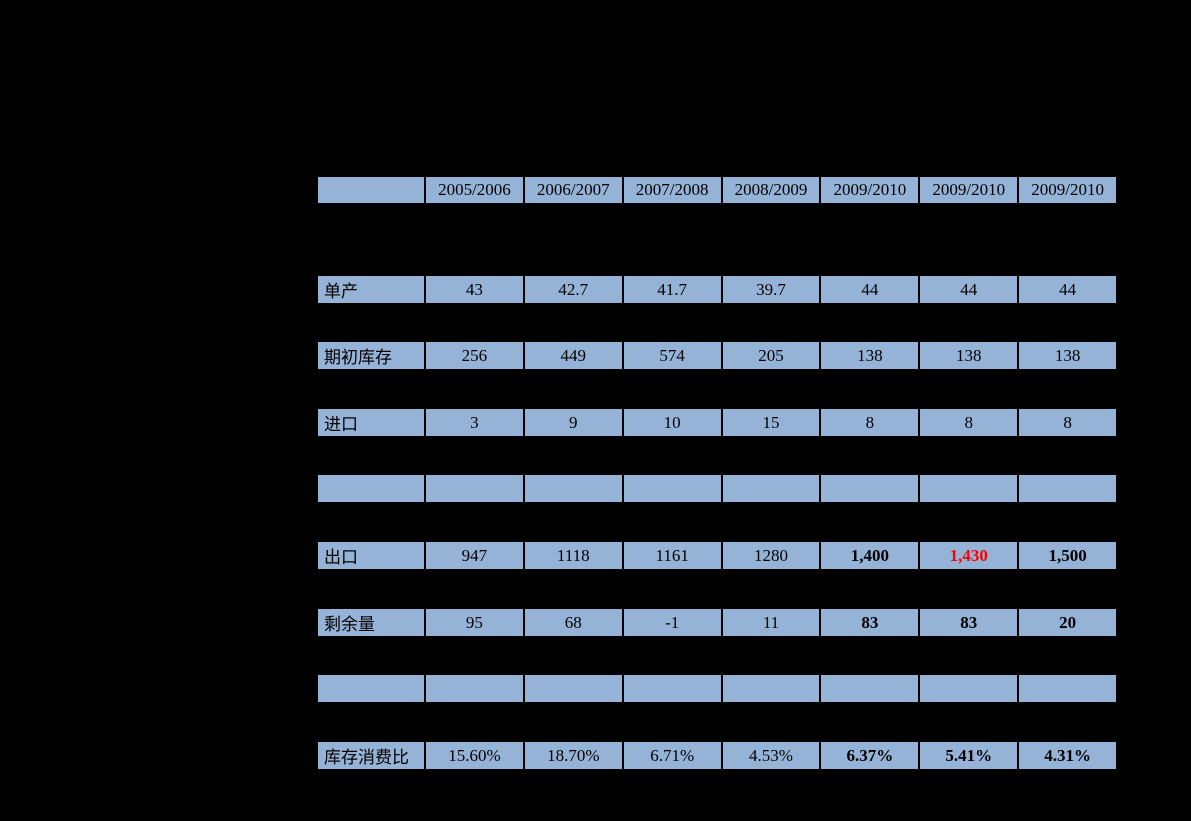 This screenshot has height=821, width=1191. Describe the element at coordinates (573, 755) in the screenshot. I see `table-cell: 18.70%` at that location.